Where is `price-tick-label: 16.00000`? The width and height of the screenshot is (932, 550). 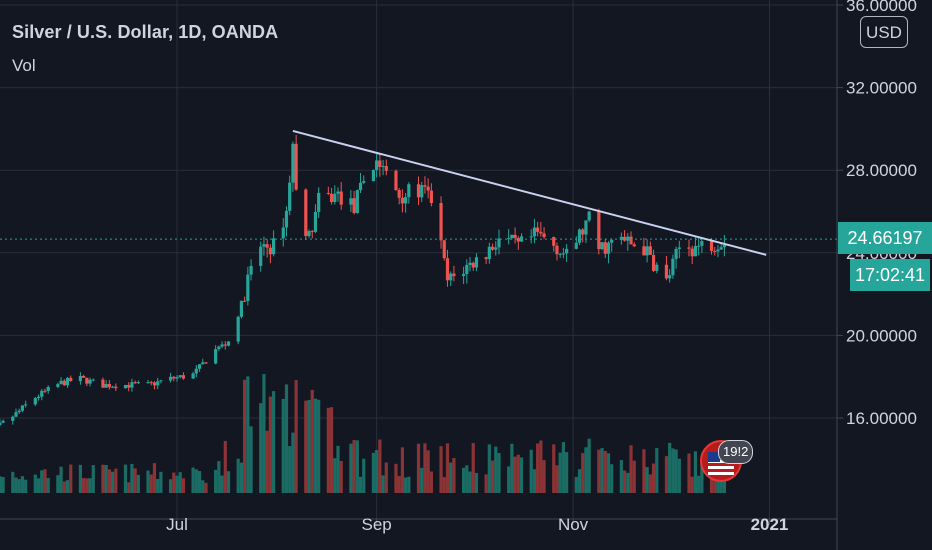 price-tick-label: 16.00000 is located at coordinates (881, 418).